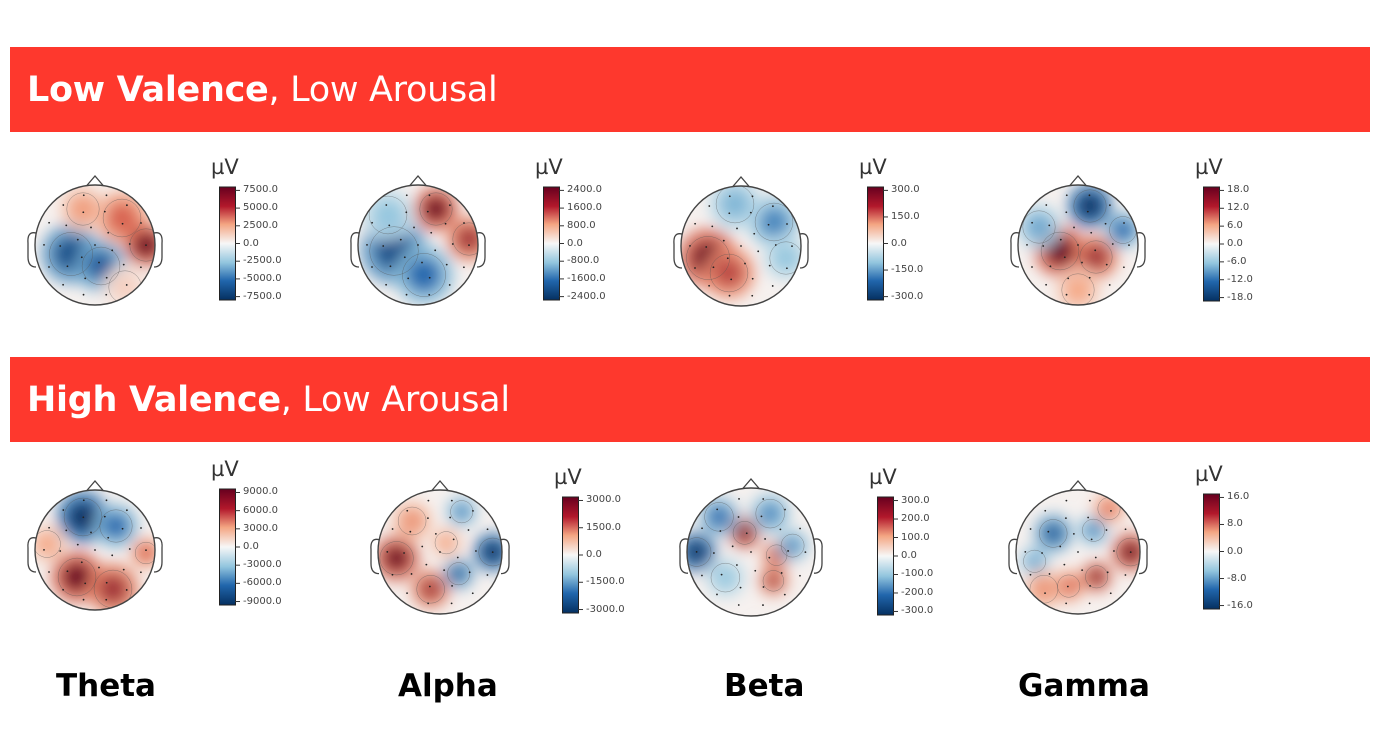 This screenshot has height=750, width=1381. Describe the element at coordinates (1237, 261) in the screenshot. I see `colorbar-tick-label: -6.0` at that location.